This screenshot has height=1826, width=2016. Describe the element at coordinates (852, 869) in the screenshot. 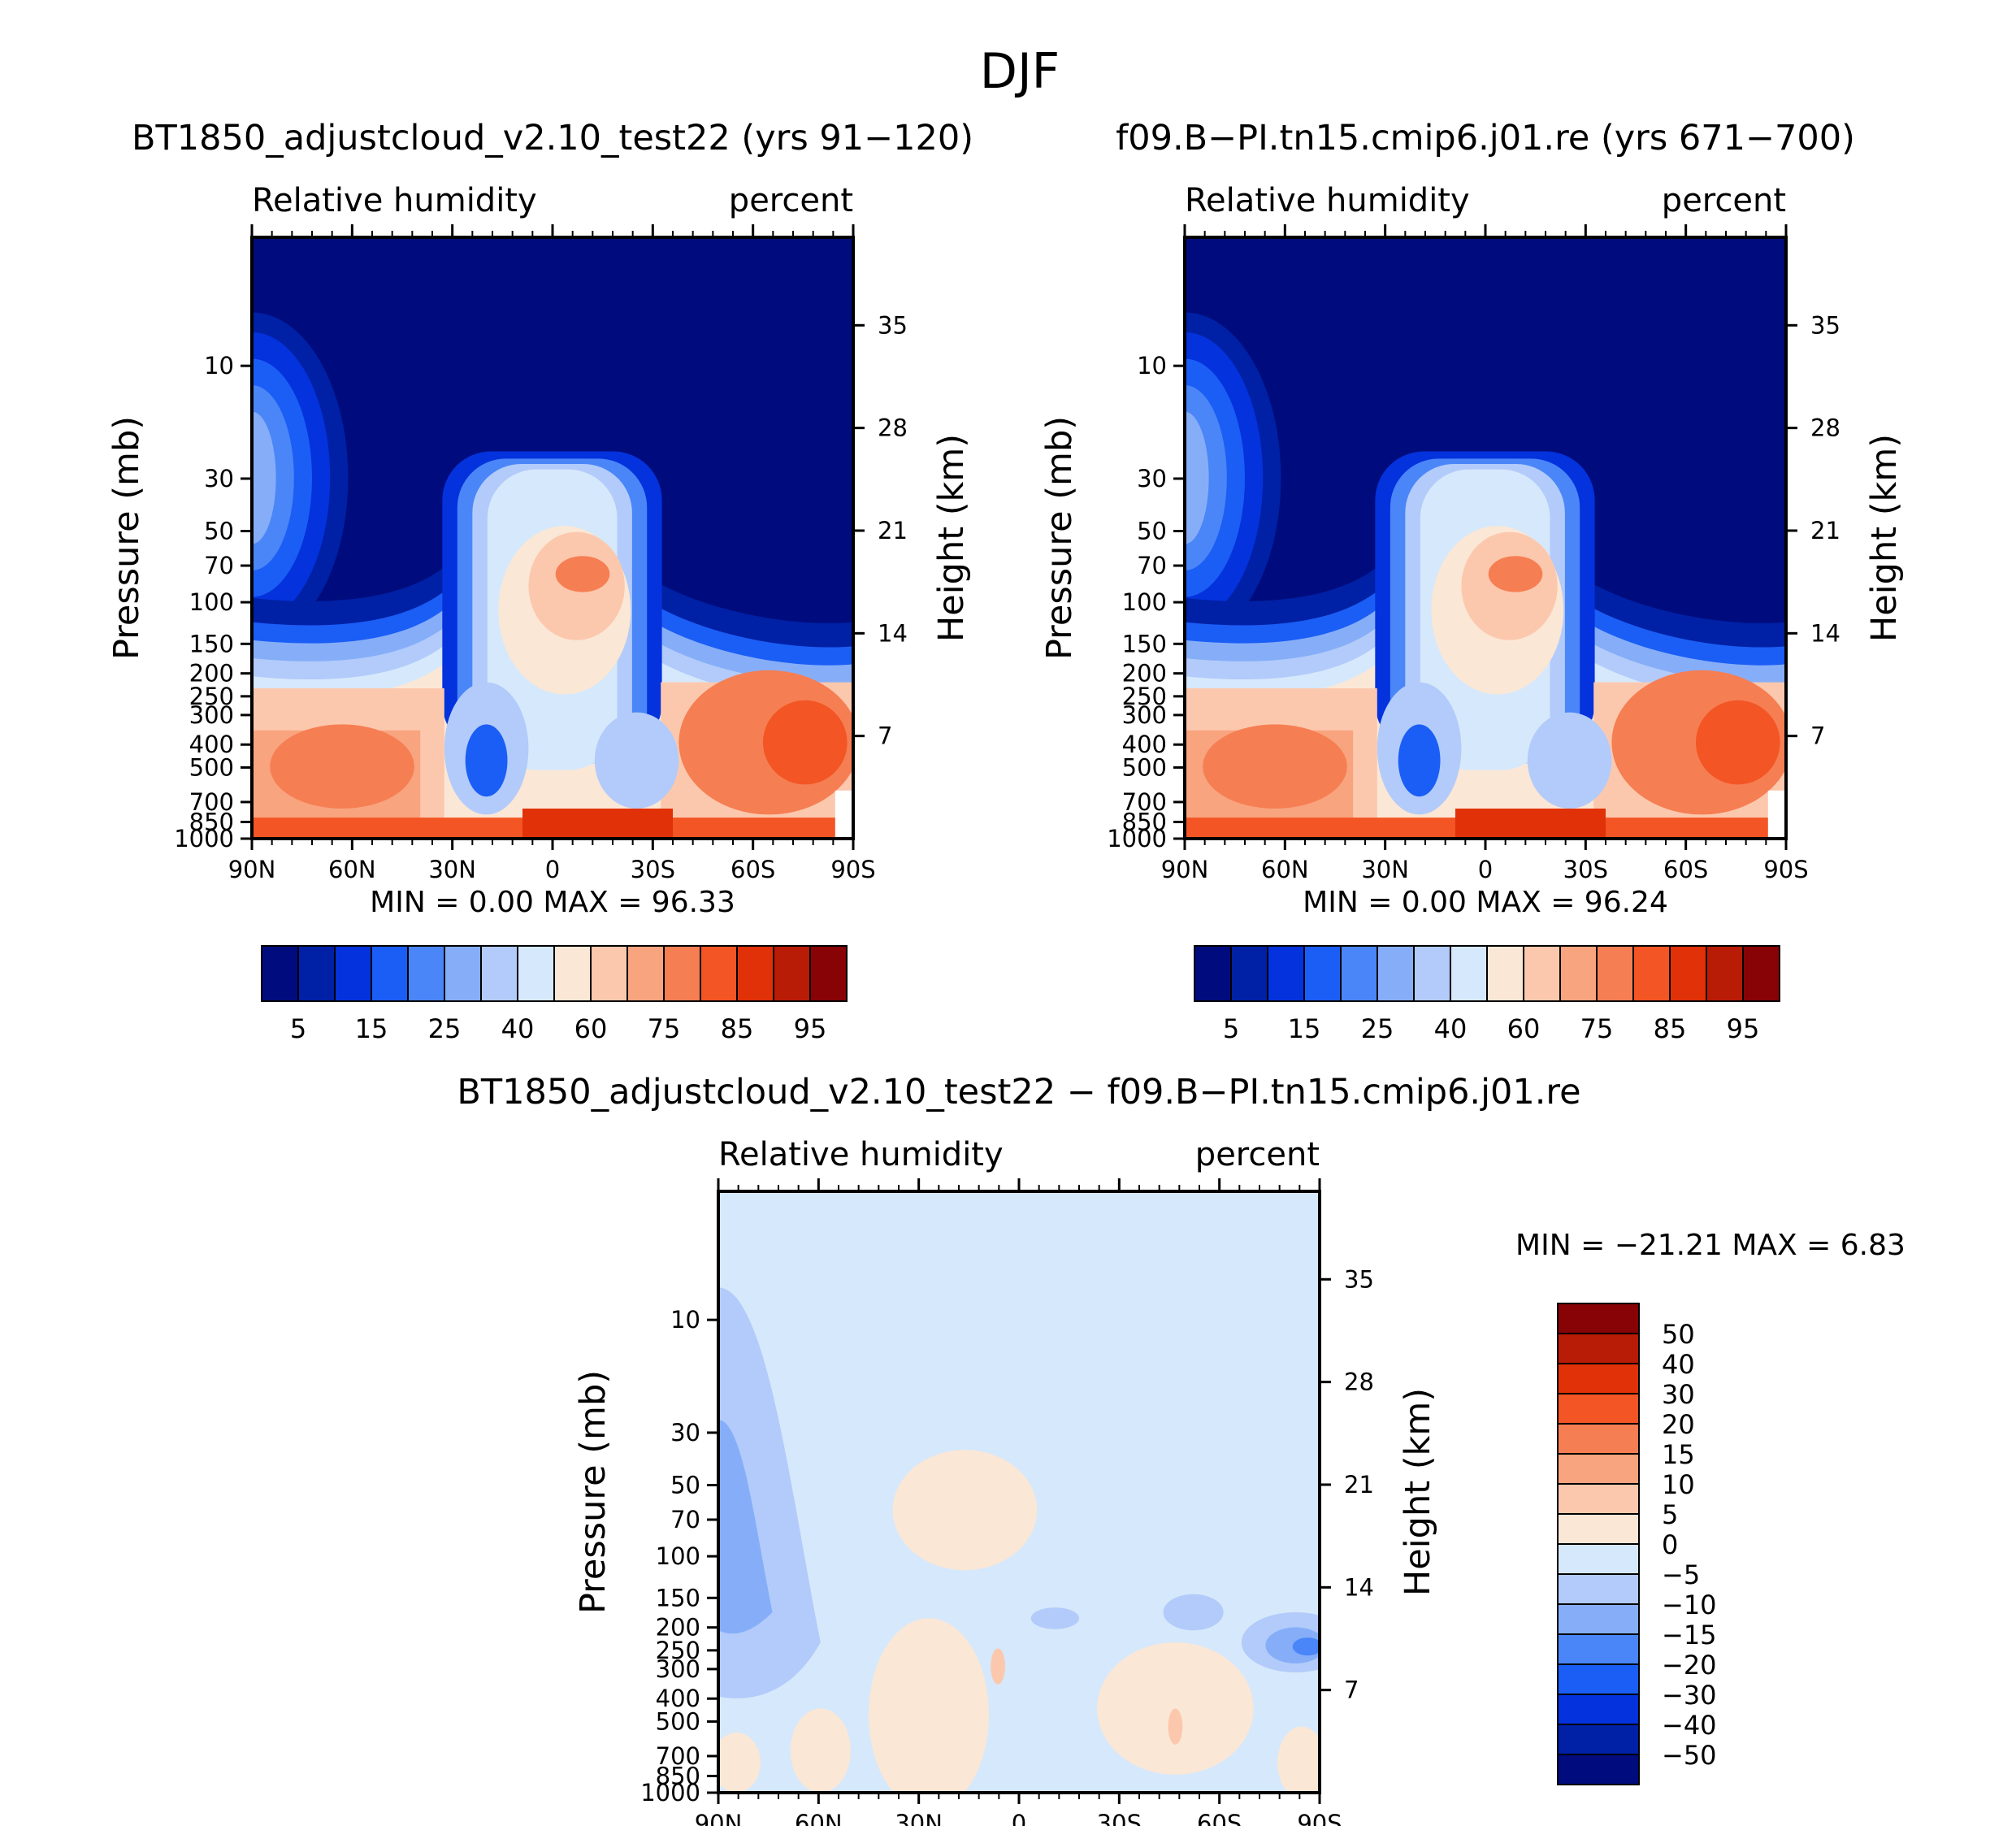

I see `x-tick-label: 90S` at that location.